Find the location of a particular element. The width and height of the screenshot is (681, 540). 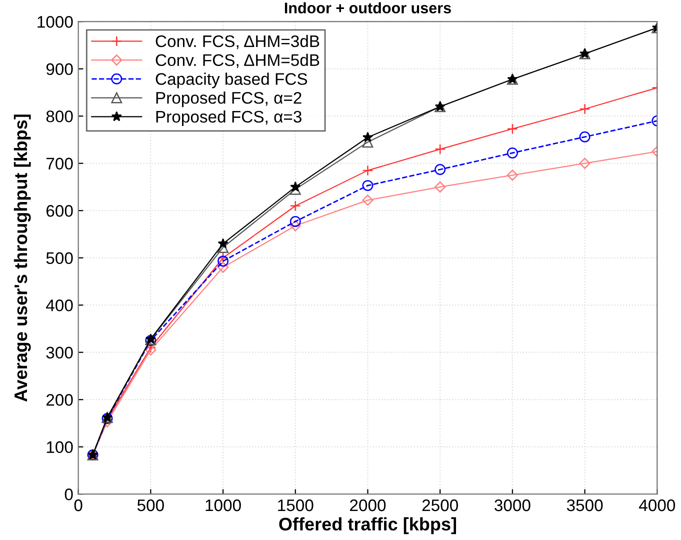

x-tick-label: 2000 is located at coordinates (368, 505).